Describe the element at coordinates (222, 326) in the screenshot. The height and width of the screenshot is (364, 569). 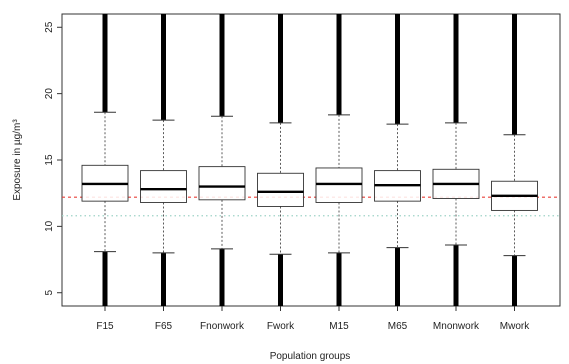
I see `x-tick-label-fnonwork: Fnonwork` at that location.